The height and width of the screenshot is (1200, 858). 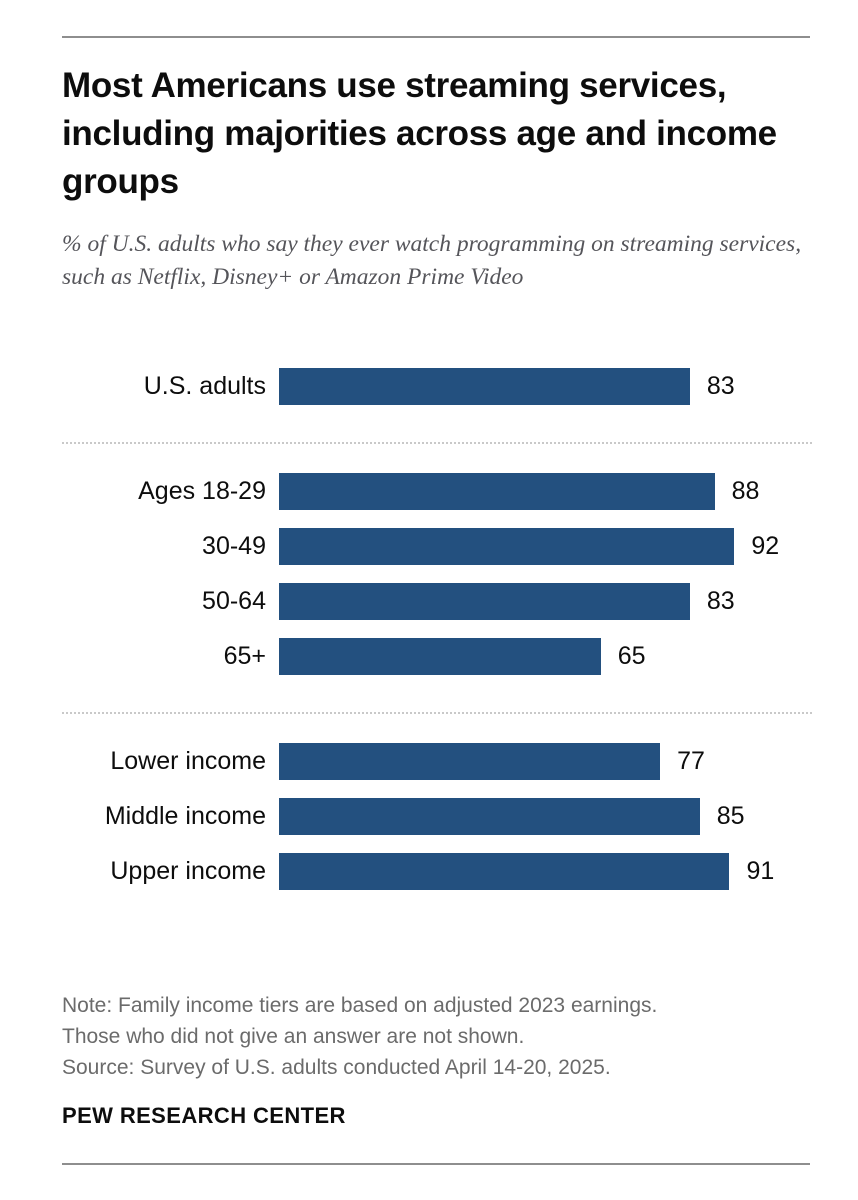 I want to click on bar-label: 30-49, so click(x=234, y=546).